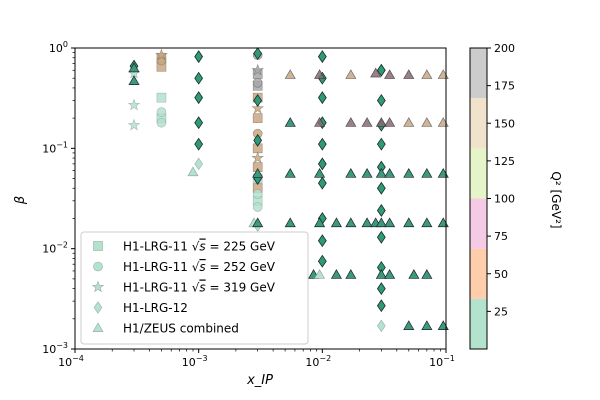 The height and width of the screenshot is (400, 600). What do you see at coordinates (556, 199) in the screenshot?
I see `colorbar-label: Q² [GeV²]` at bounding box center [556, 199].